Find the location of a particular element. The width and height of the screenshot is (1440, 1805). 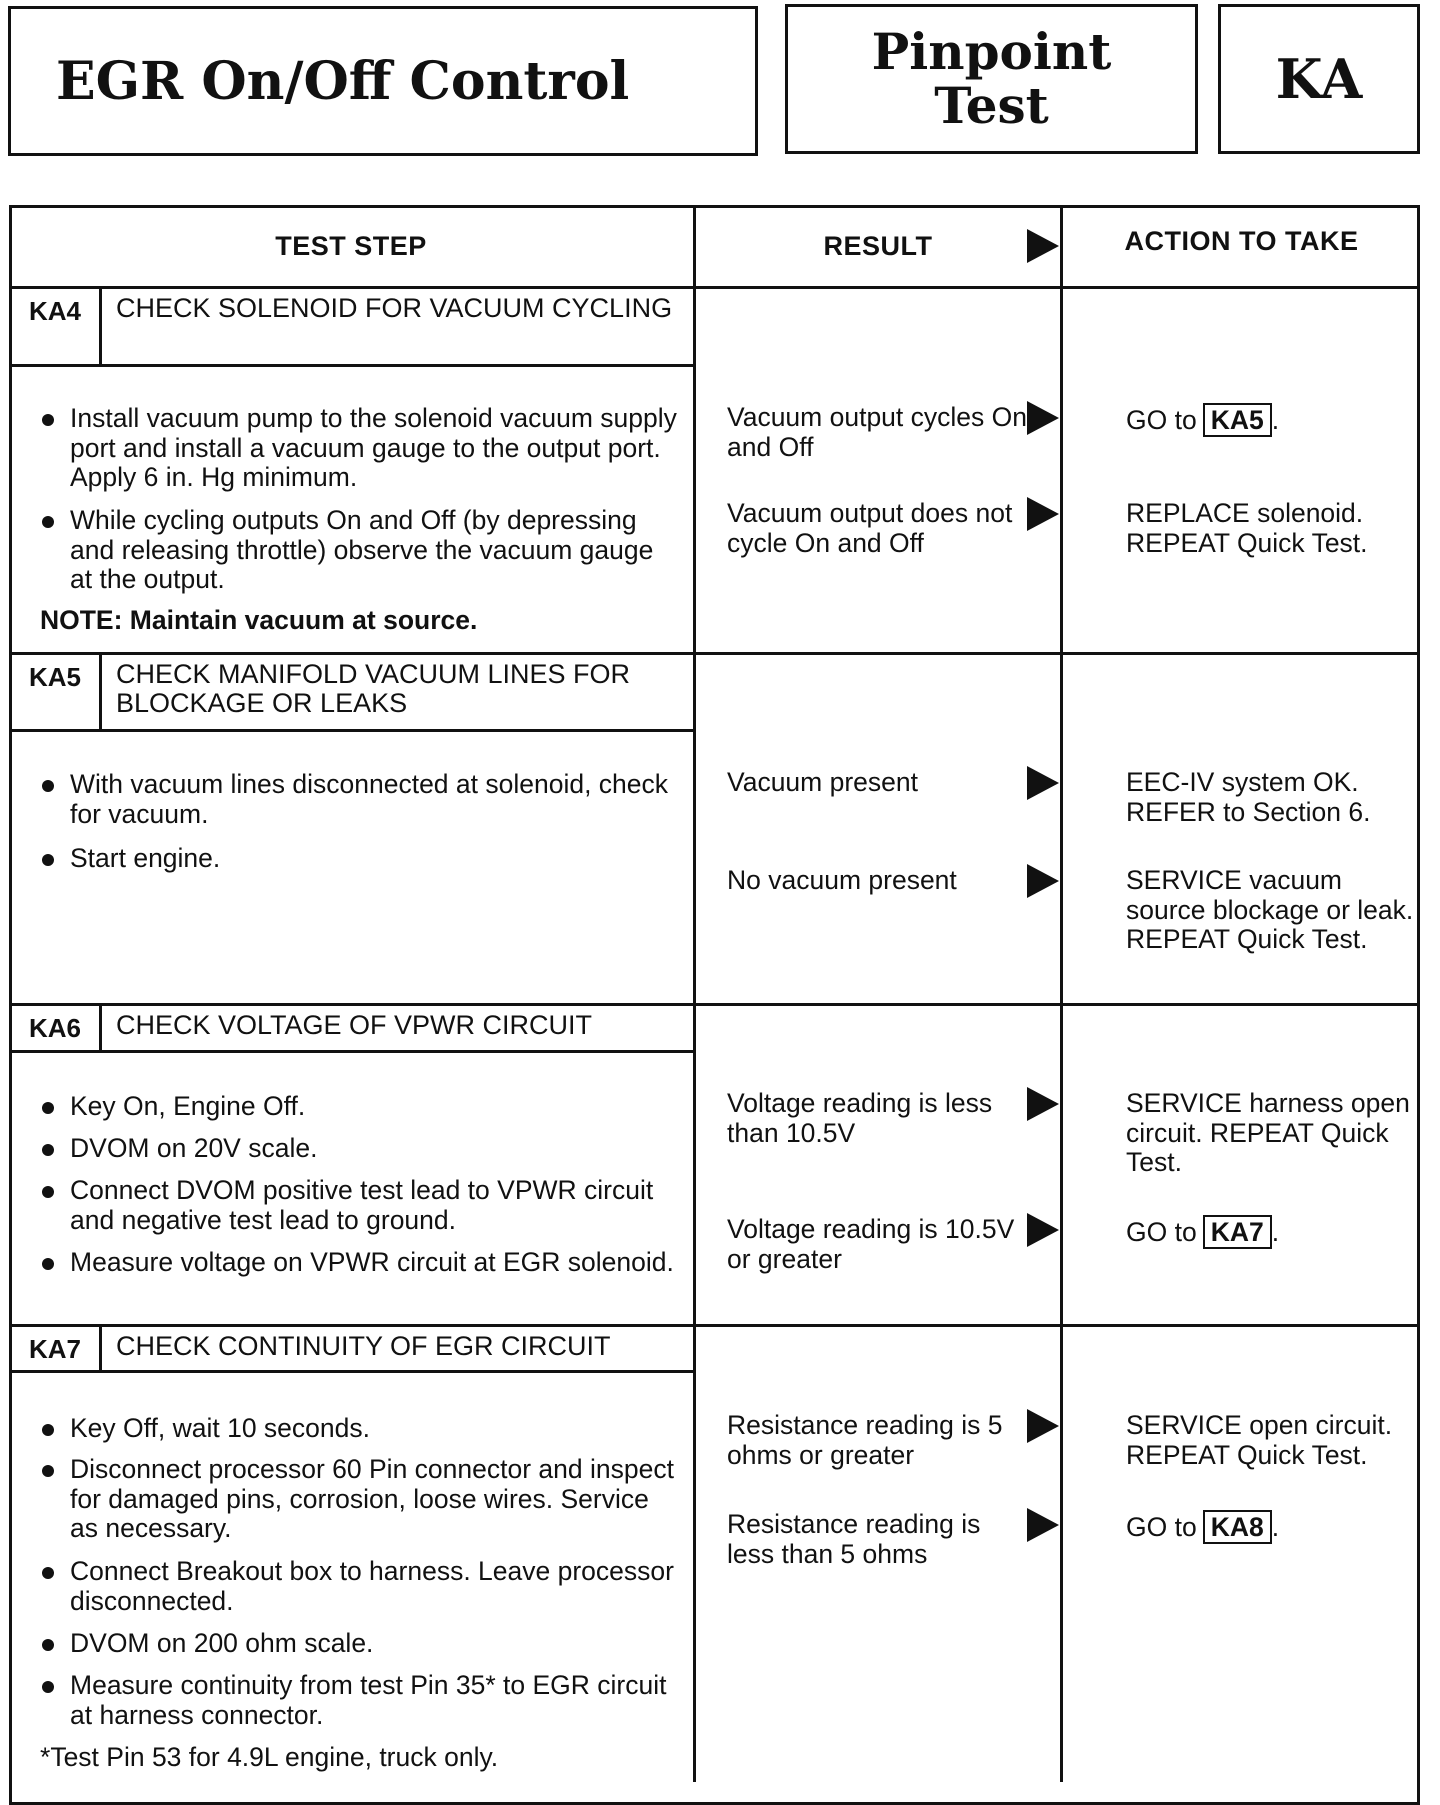

step-reference-link: KA5 is located at coordinates (1237, 420).